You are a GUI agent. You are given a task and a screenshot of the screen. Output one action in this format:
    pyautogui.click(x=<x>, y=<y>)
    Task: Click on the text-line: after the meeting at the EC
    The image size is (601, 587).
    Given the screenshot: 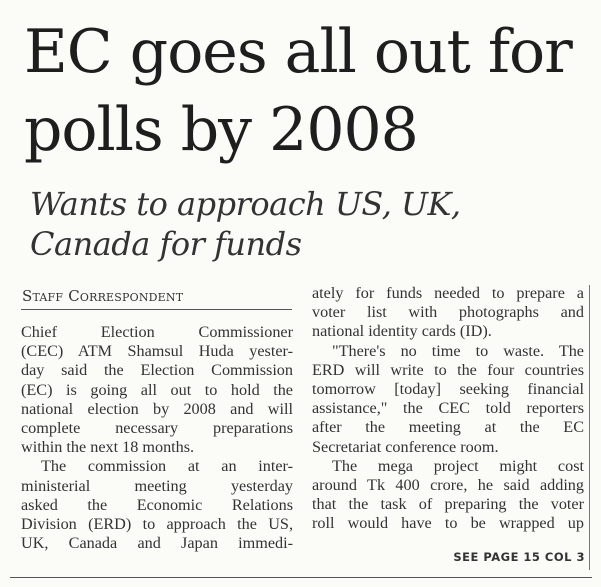 What is the action you would take?
    pyautogui.click(x=448, y=427)
    